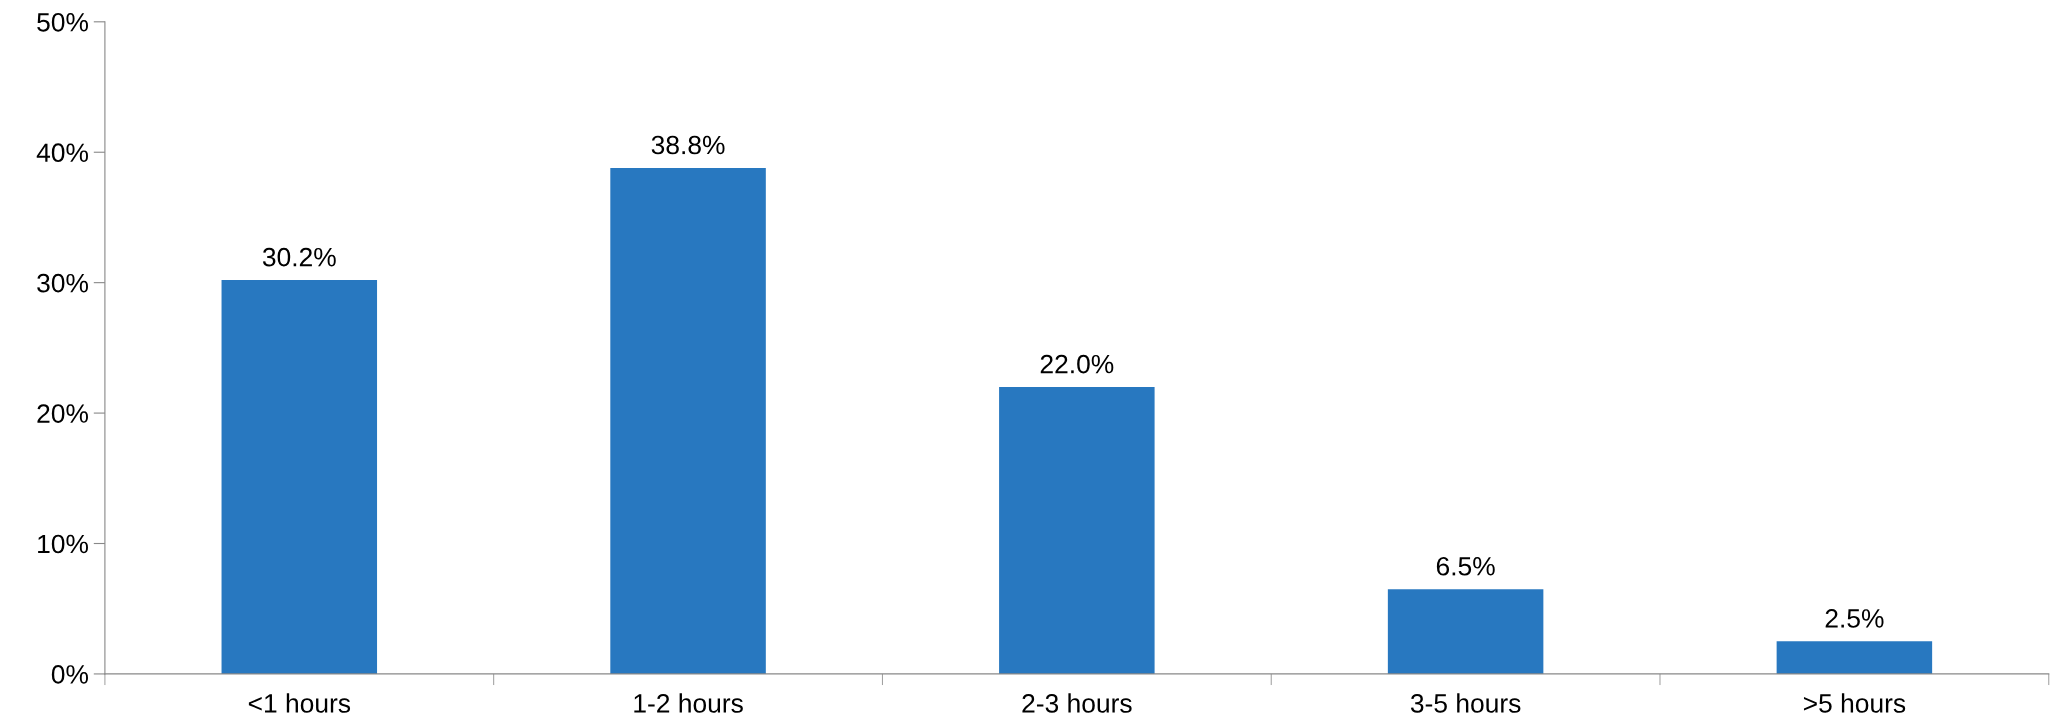 This screenshot has height=727, width=2057. I want to click on data-label: 6.5%, so click(1465, 566).